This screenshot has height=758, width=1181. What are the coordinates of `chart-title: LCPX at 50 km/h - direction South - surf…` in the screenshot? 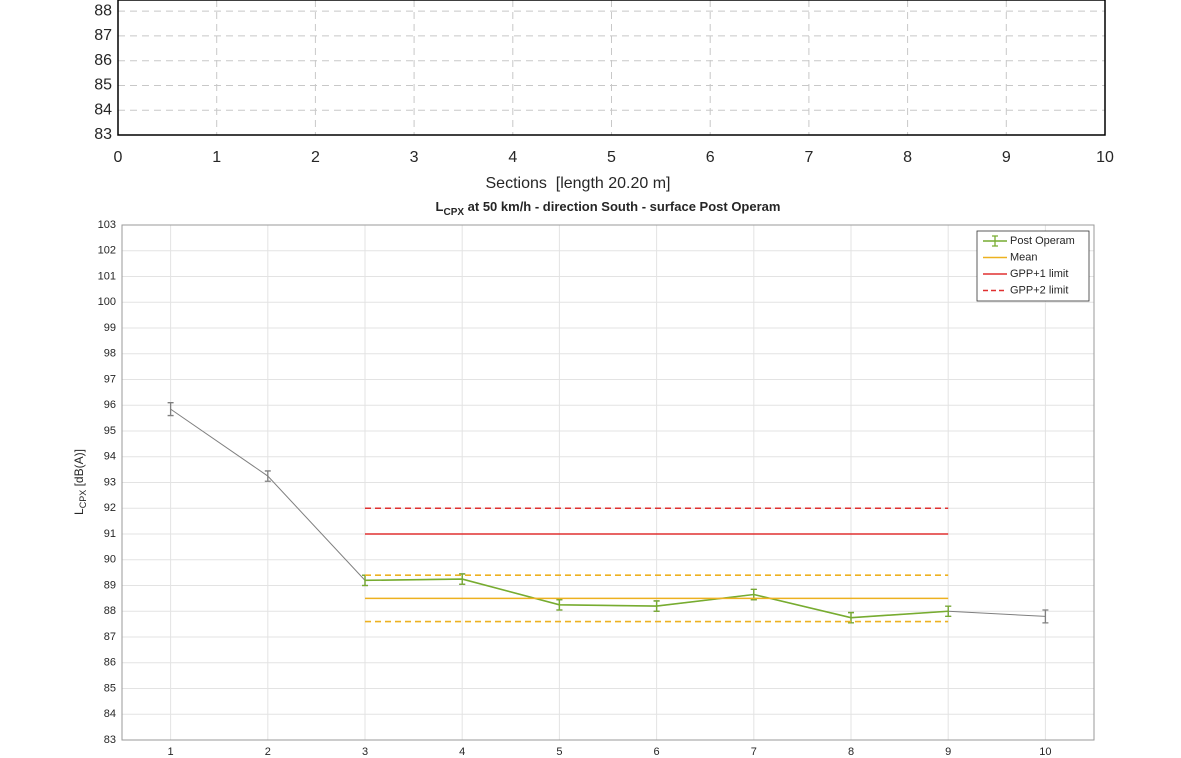 It's located at (608, 208).